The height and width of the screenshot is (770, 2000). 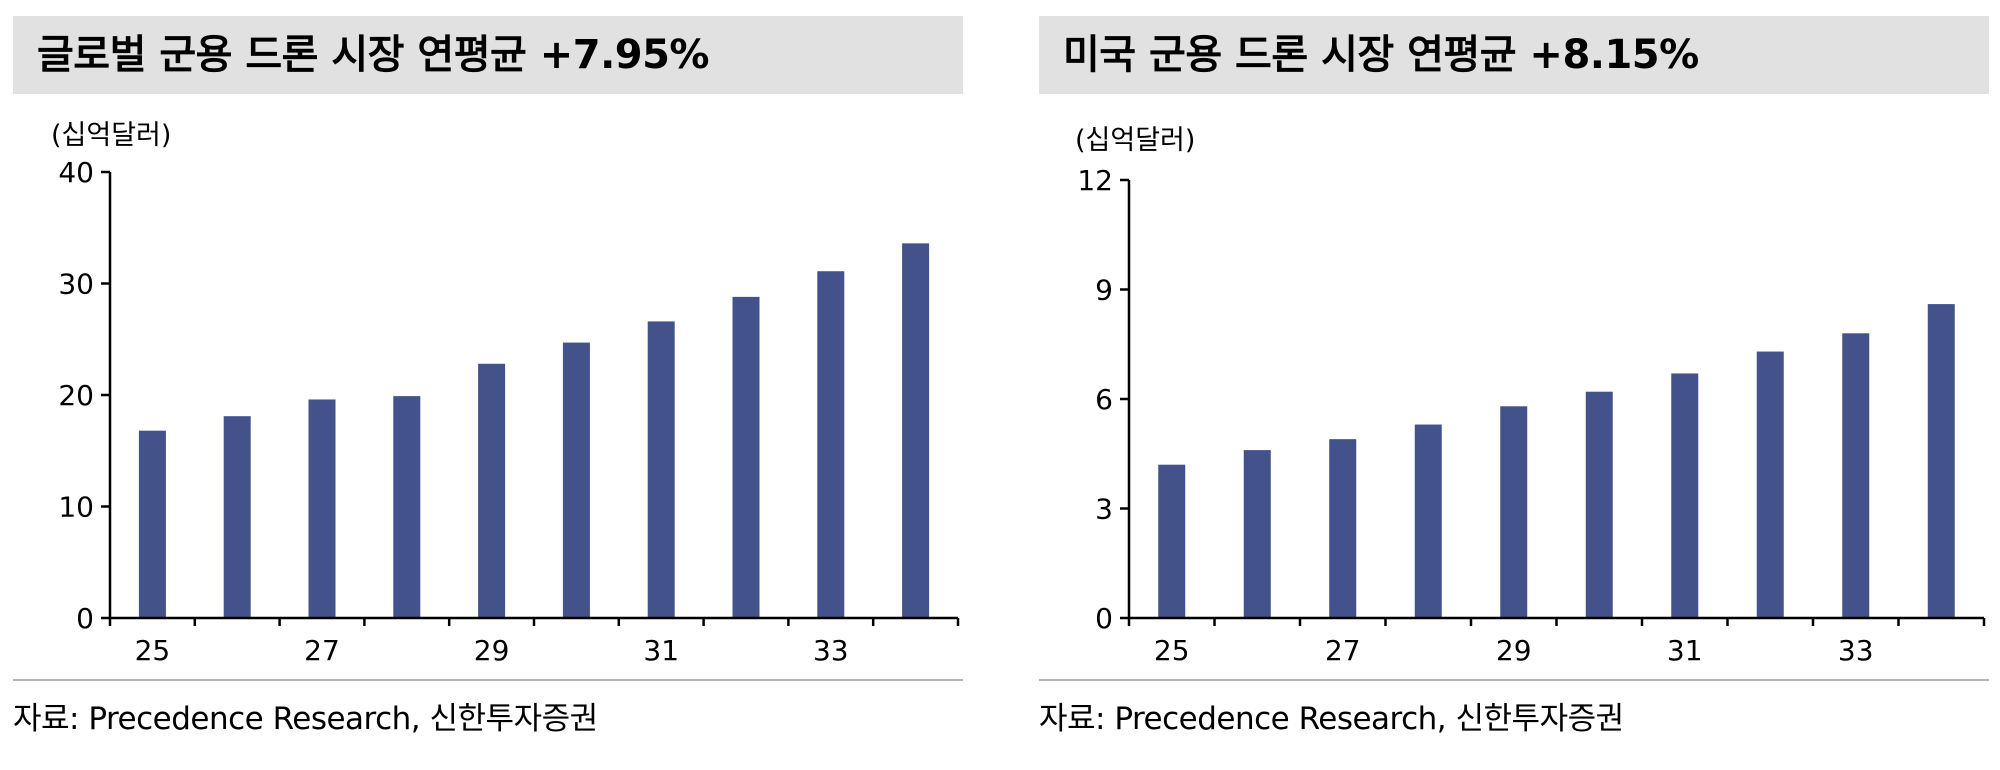 I want to click on y-tick-label: 20, so click(x=76, y=395).